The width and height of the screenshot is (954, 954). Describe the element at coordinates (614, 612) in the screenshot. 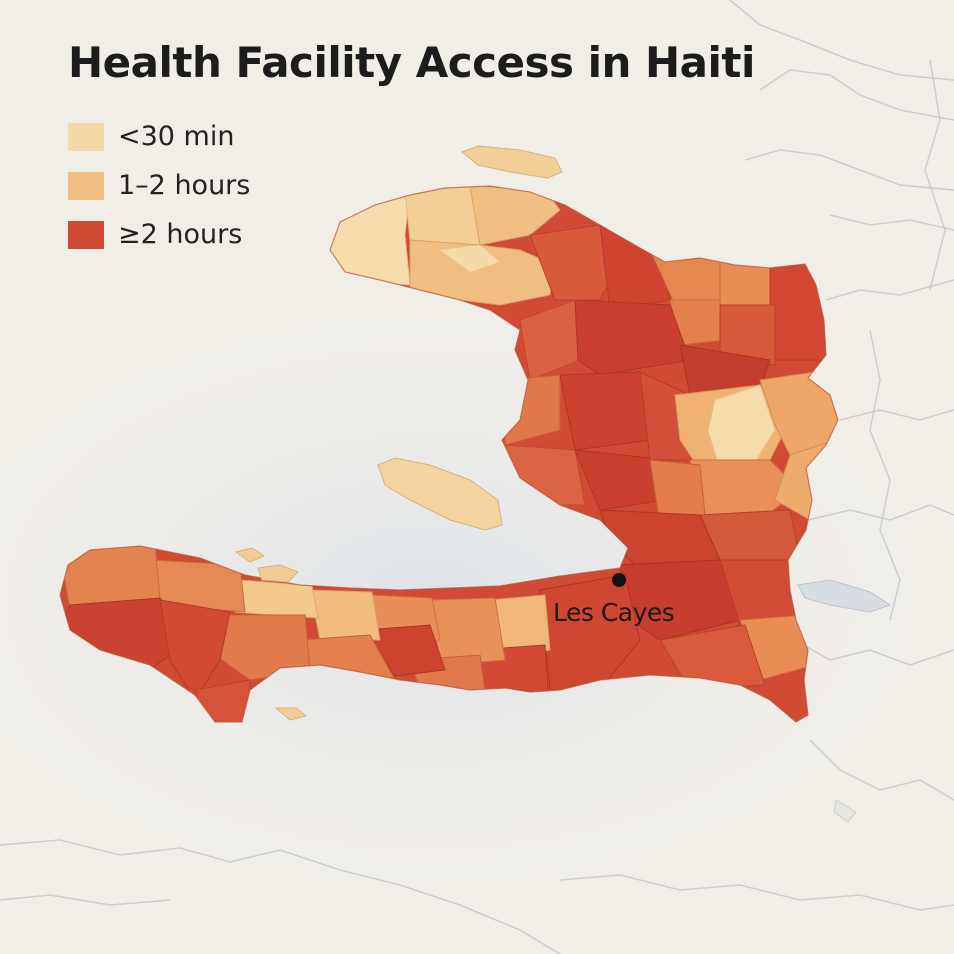

I see `city-label-les-cayes: Les Cayes` at that location.